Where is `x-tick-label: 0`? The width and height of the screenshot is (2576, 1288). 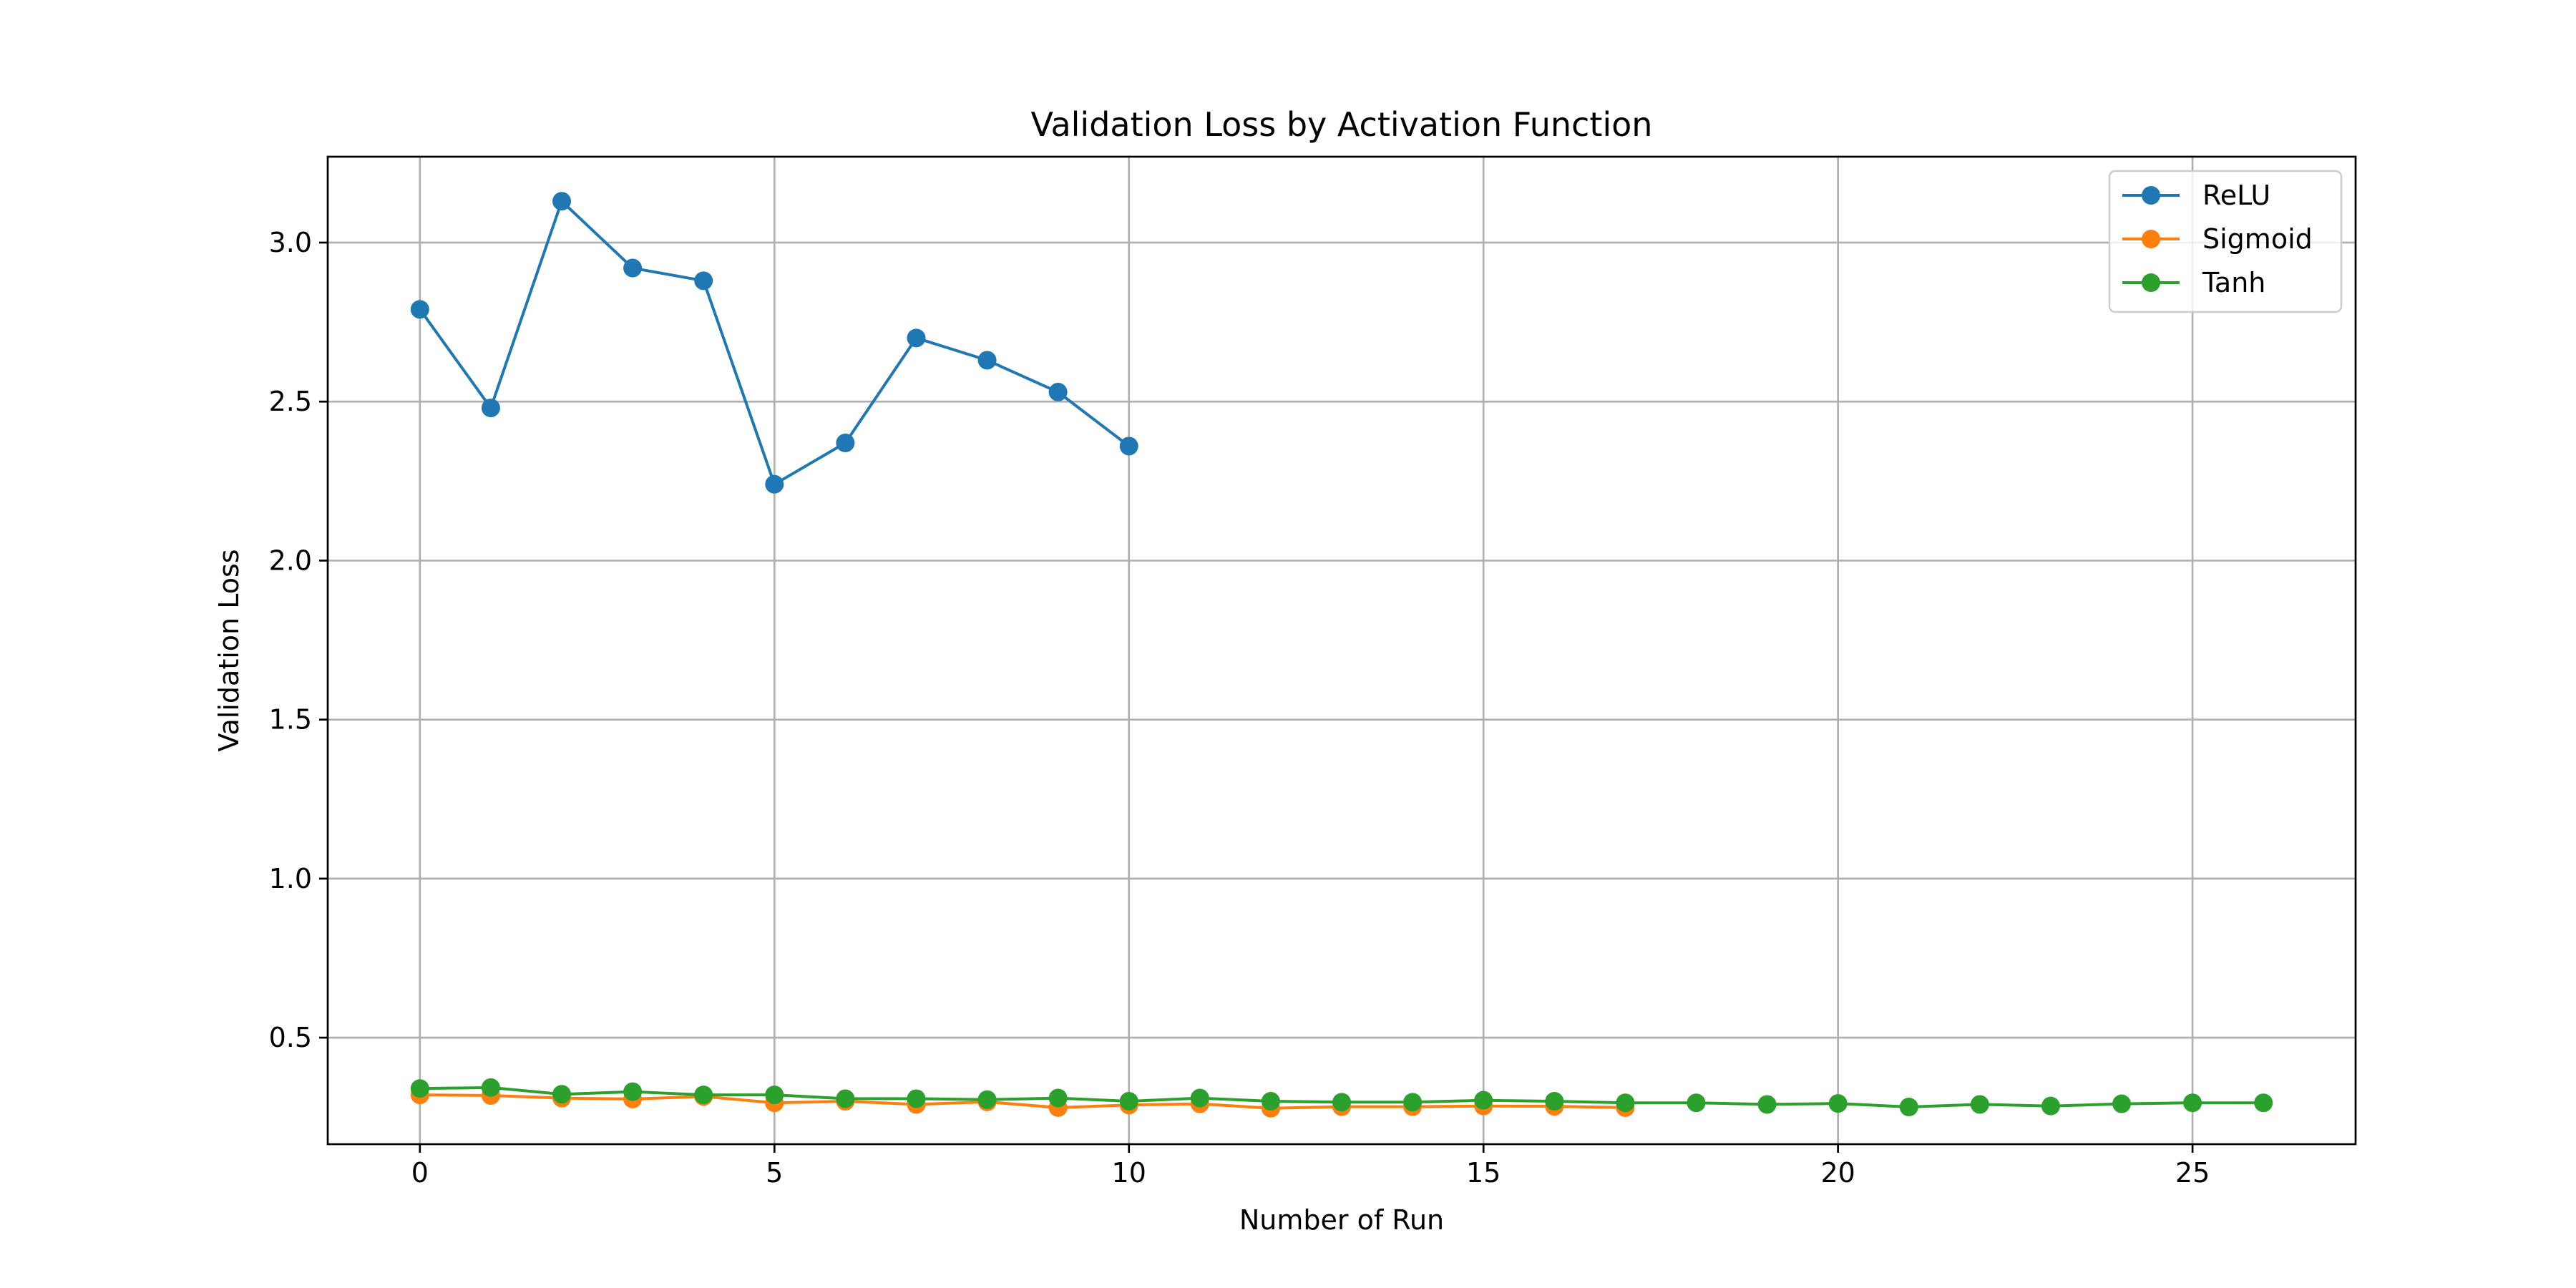 x-tick-label: 0 is located at coordinates (420, 1173).